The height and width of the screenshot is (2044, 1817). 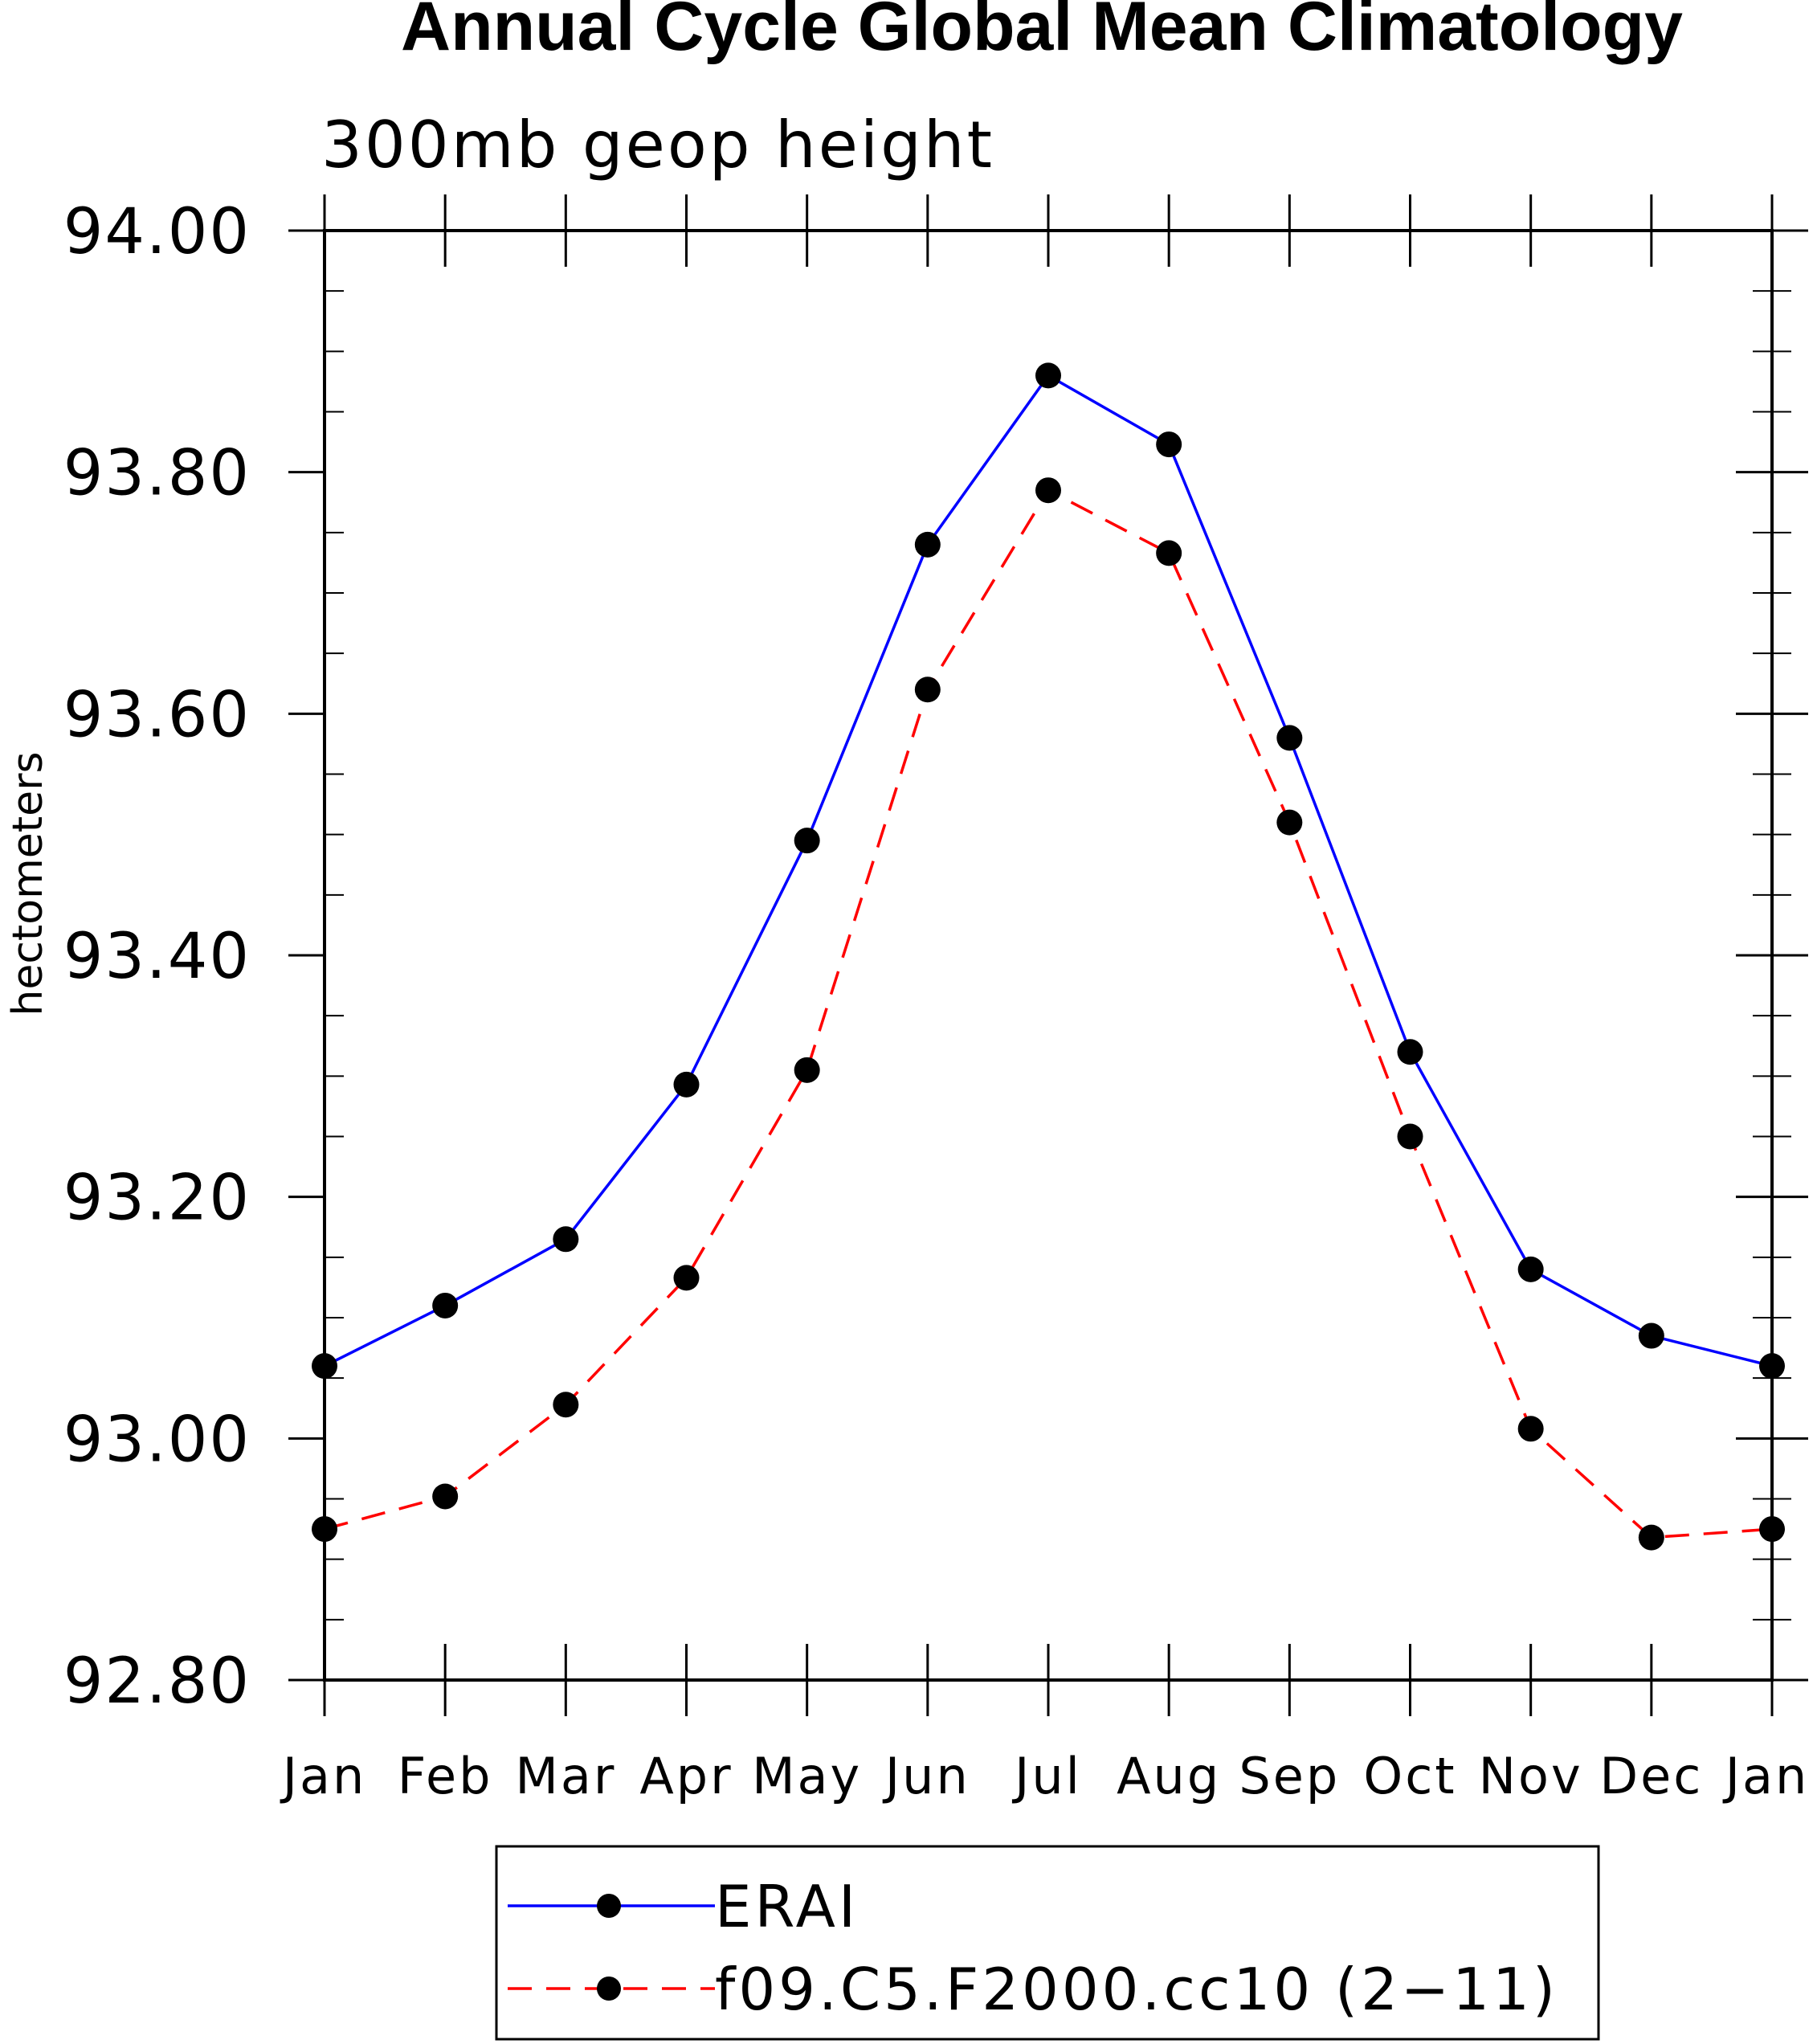 What do you see at coordinates (157, 1681) in the screenshot?
I see `y-tick-label: 92.80` at bounding box center [157, 1681].